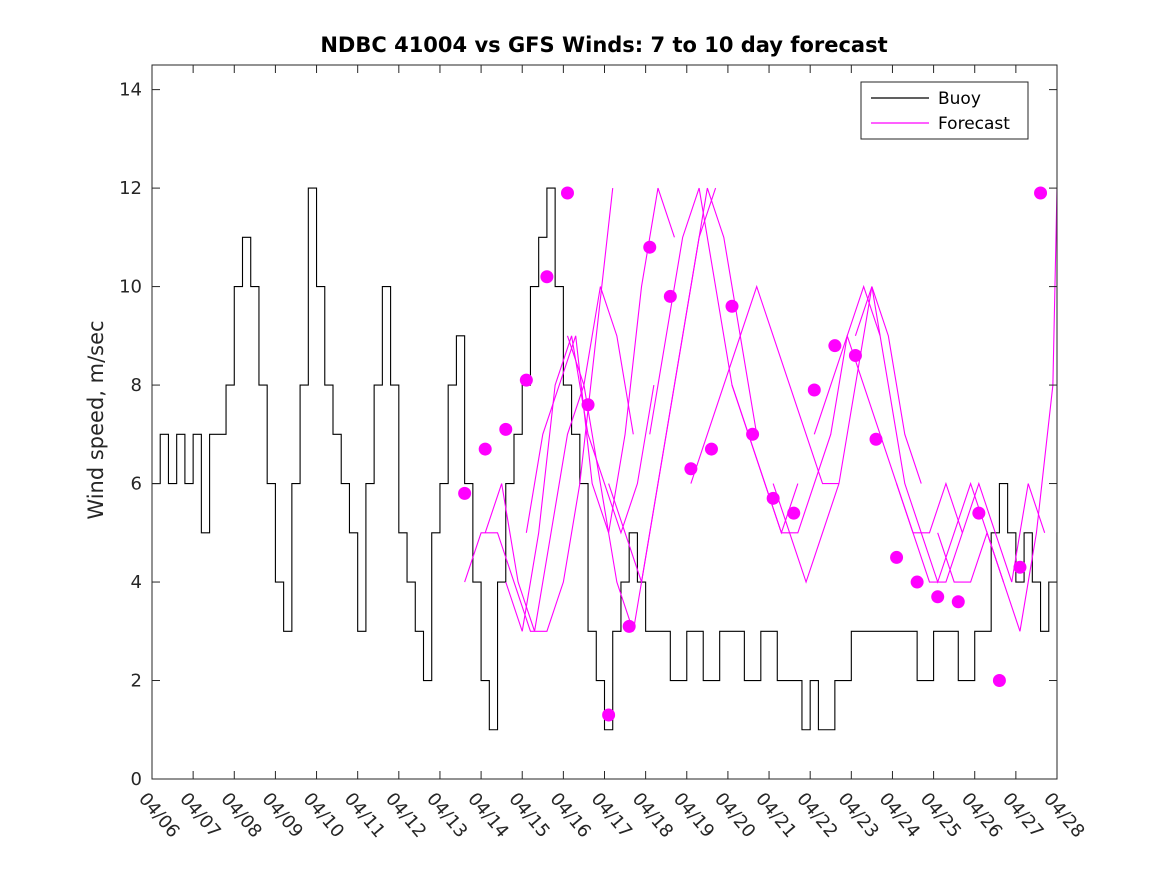 The height and width of the screenshot is (875, 1167). What do you see at coordinates (364, 815) in the screenshot?
I see `x-tick-label: 04/11` at bounding box center [364, 815].